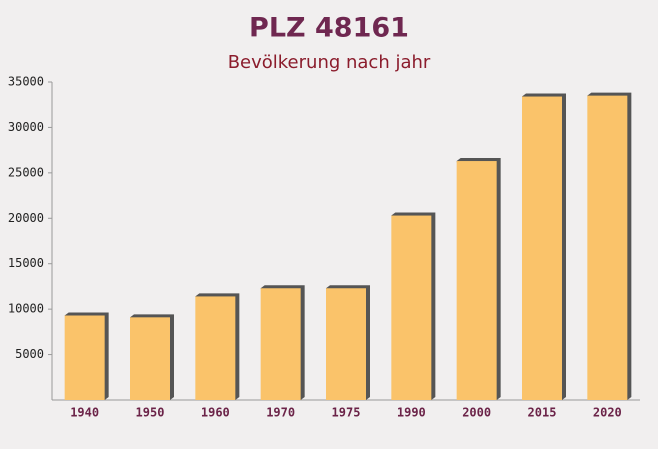 The image size is (658, 449). I want to click on y-tick-label: 20000, so click(26, 218).